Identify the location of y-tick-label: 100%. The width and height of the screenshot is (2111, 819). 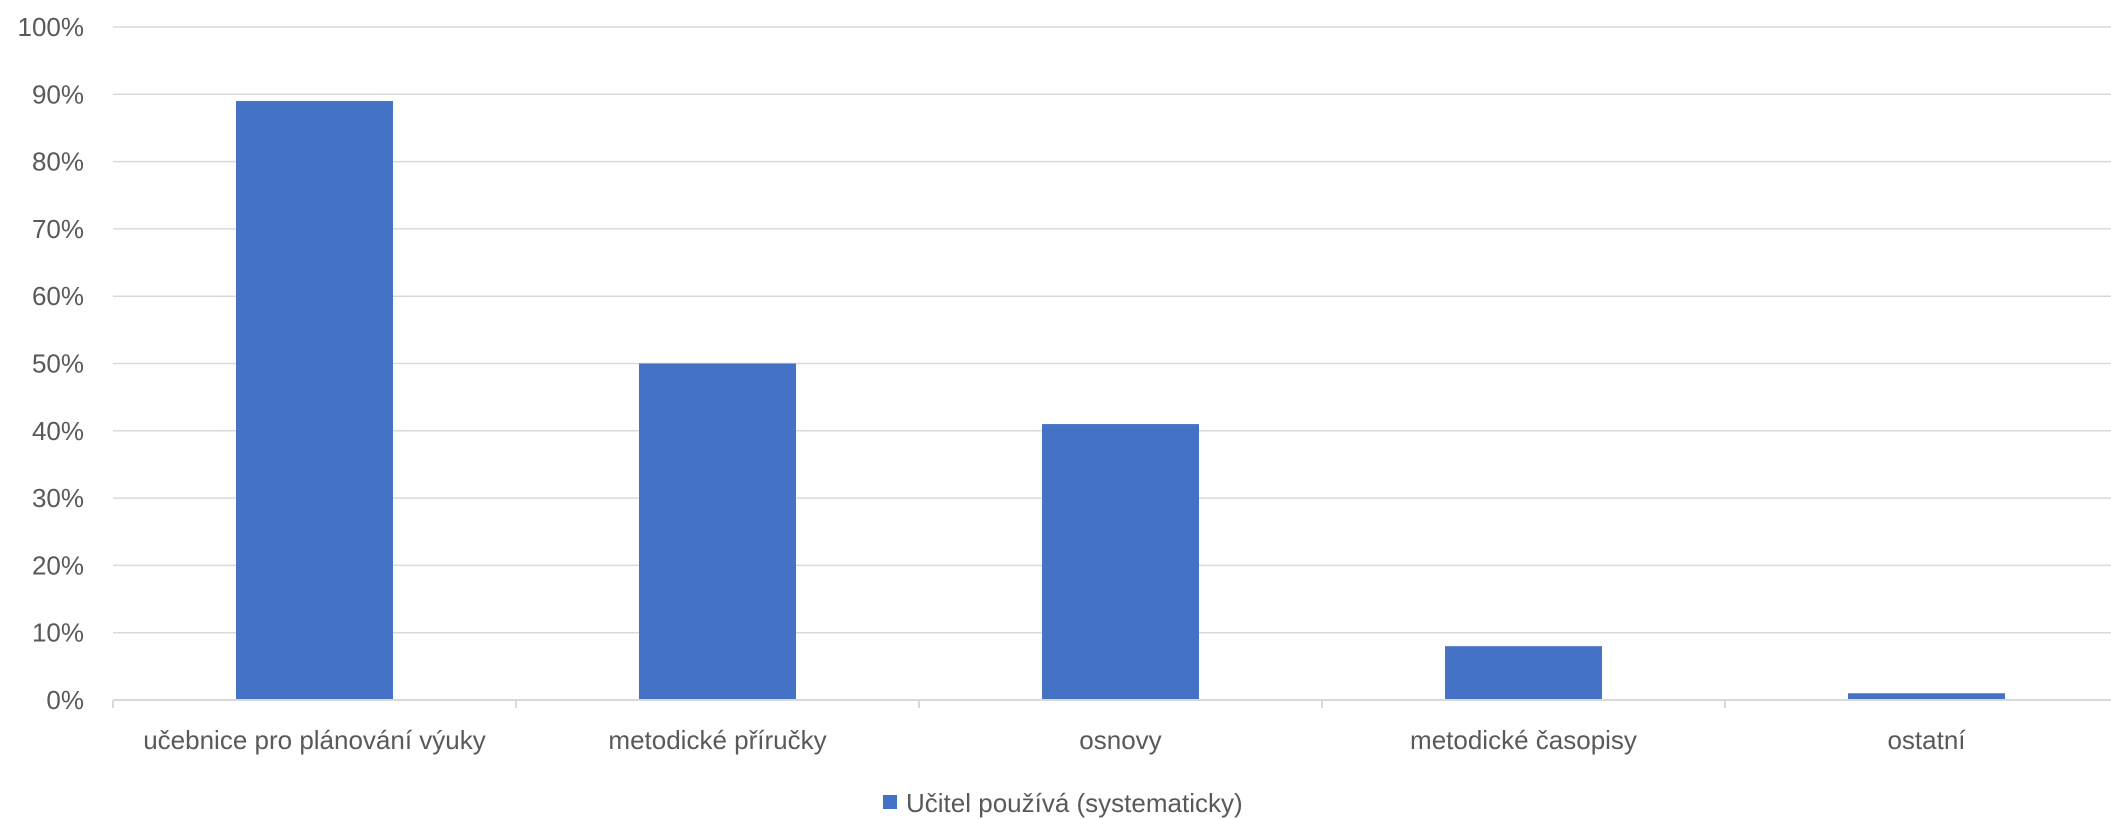
(51, 27).